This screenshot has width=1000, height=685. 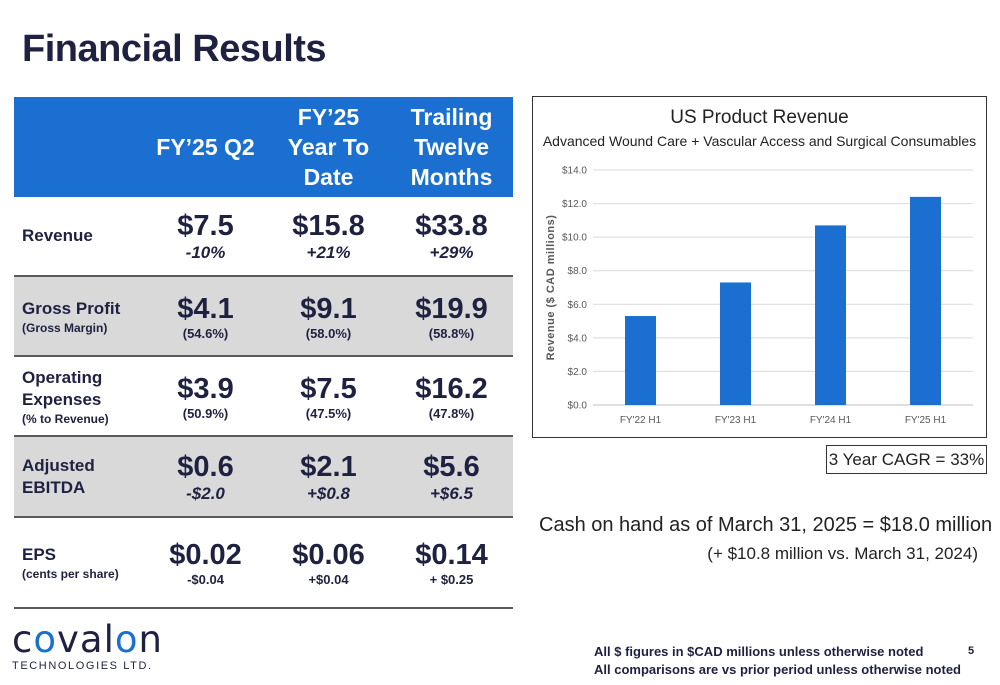 I want to click on cell-value: $3.9, so click(x=205, y=388).